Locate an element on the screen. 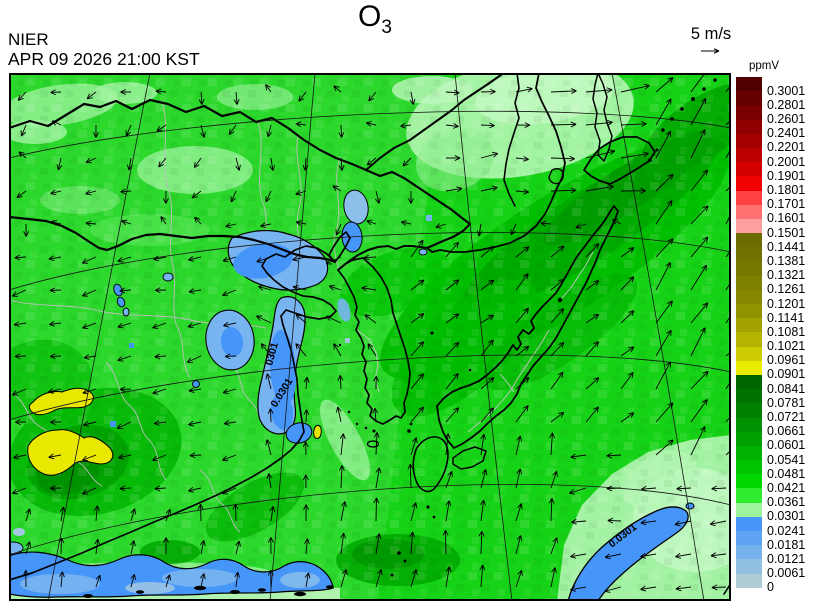  legend-entry: 0.1901 is located at coordinates (774, 172).